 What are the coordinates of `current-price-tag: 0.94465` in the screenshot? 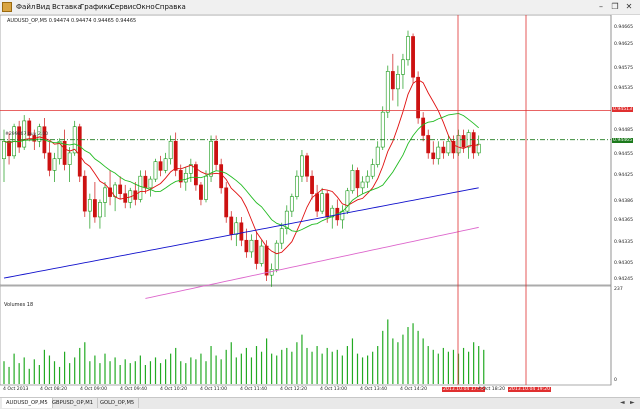 It's located at (622, 140).